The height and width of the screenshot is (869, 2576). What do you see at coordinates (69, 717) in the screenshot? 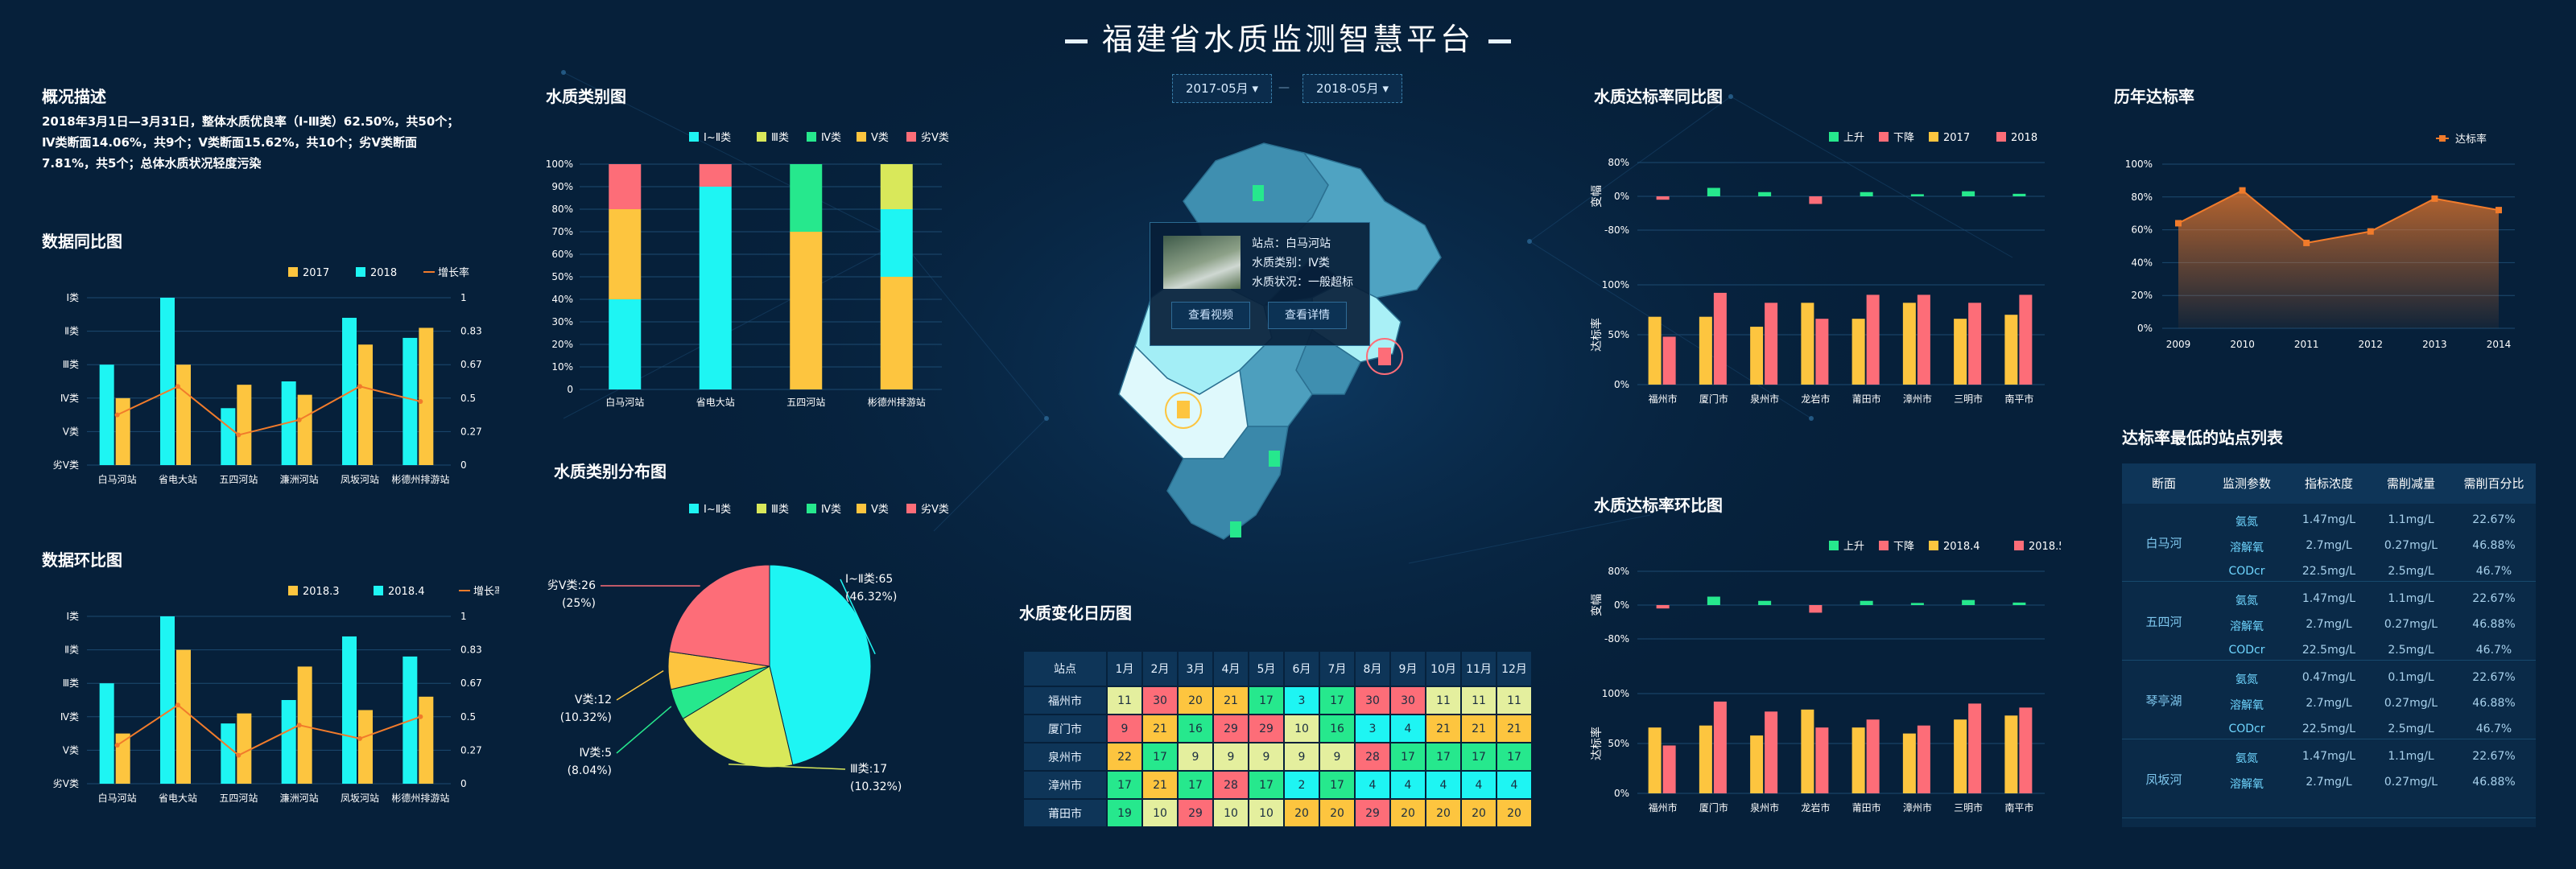
I see `y-tick-label: Ⅳ类` at bounding box center [69, 717].